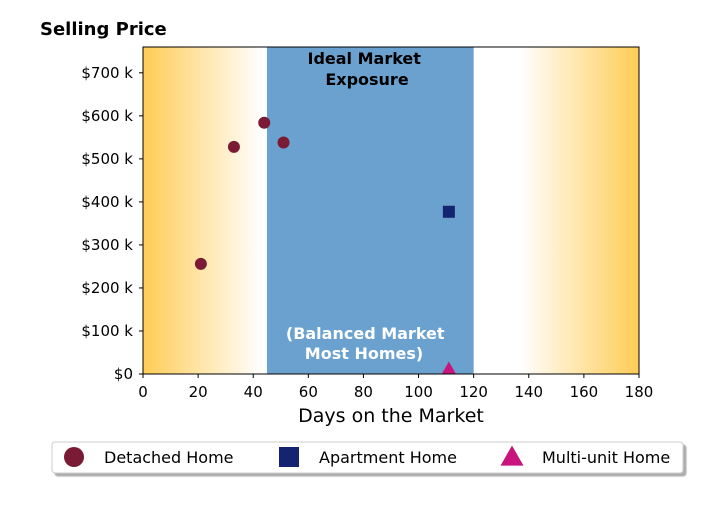  I want to click on y-tick-label: $400 k, so click(107, 202).